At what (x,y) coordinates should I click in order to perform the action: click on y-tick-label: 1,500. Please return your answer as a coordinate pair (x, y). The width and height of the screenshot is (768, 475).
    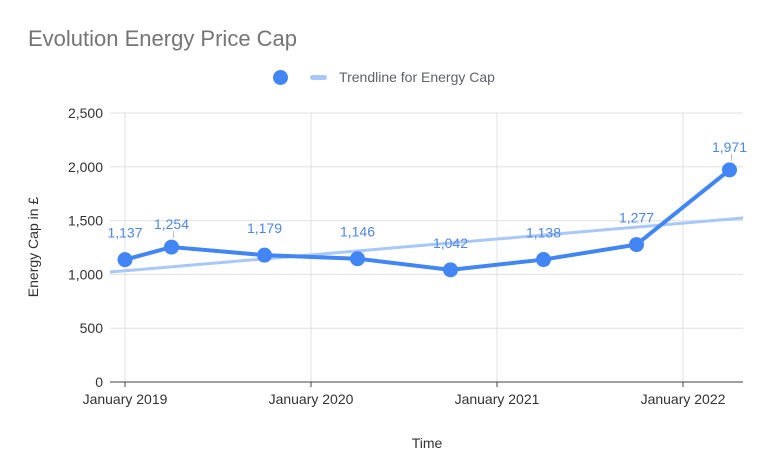
    Looking at the image, I should click on (85, 221).